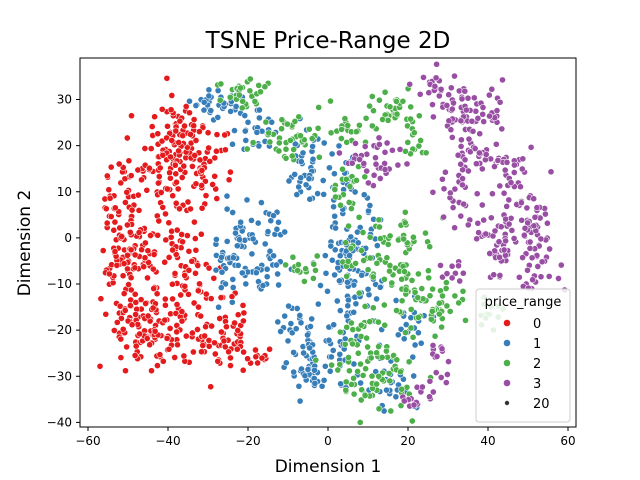 The width and height of the screenshot is (640, 480). I want to click on y-axis-ticks: −40 −30 −20 −10 0 10 20 30, so click(63, 261).